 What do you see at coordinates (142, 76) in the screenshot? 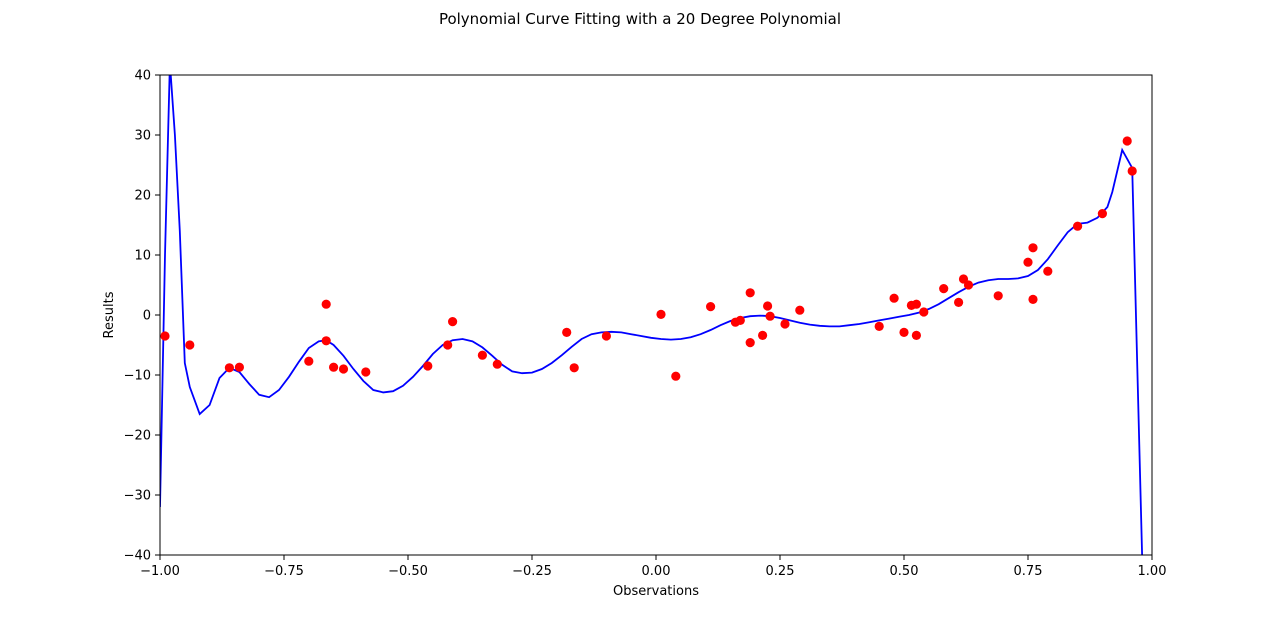
I see `y-tick-label: 40` at bounding box center [142, 76].